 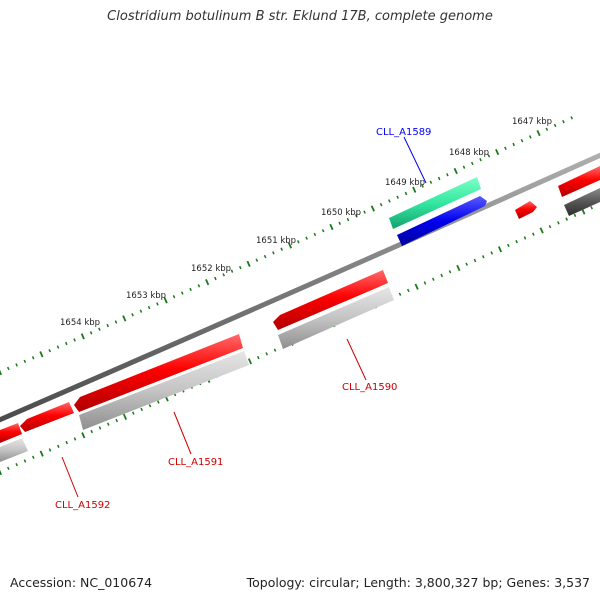 I want to click on gene-label-cll-a1591: CLL_A1591, so click(x=195, y=462).